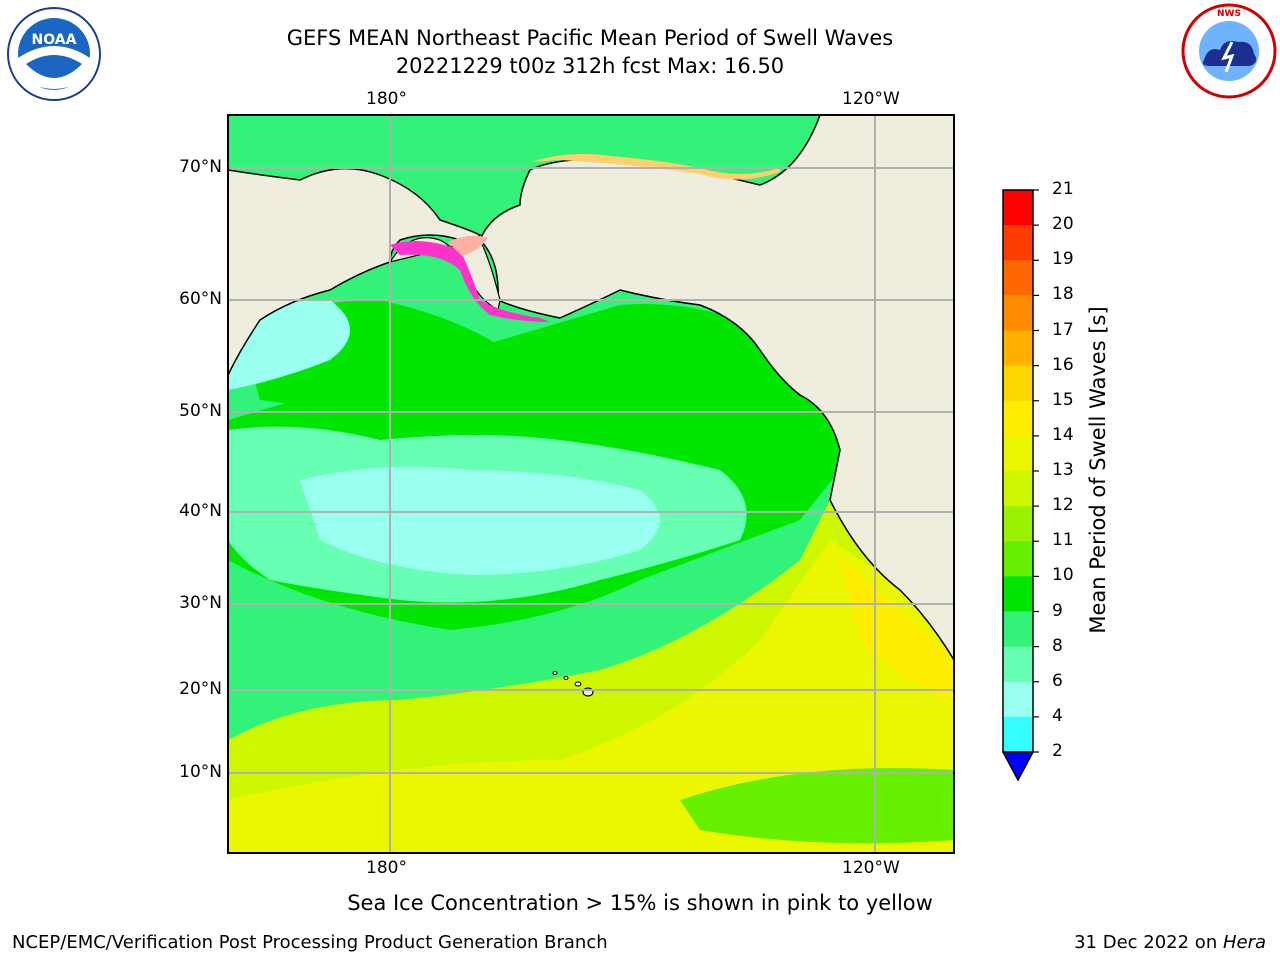 The image size is (1280, 960). What do you see at coordinates (54, 54) in the screenshot?
I see `noaa-logo: NOAA` at bounding box center [54, 54].